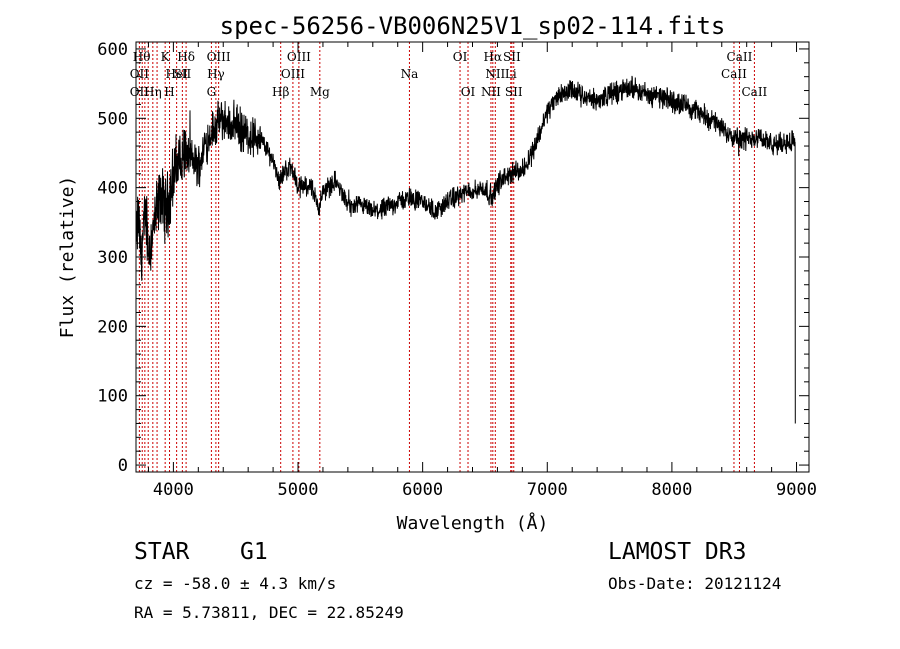  What do you see at coordinates (112, 50) in the screenshot?
I see `y-tick-label: 600` at bounding box center [112, 50].